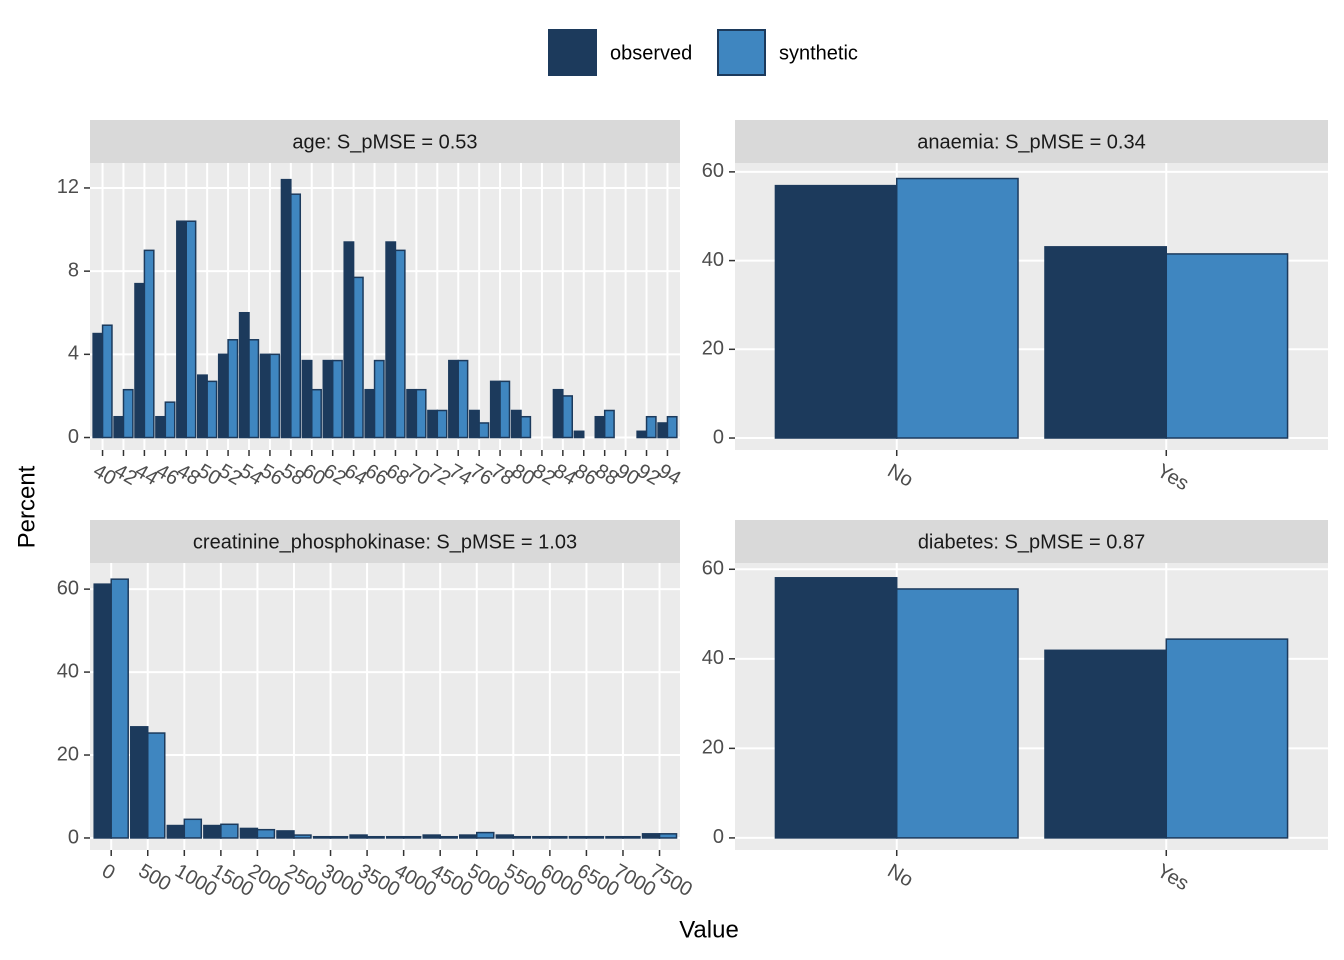 This screenshot has width=1344, height=960. I want to click on panel-title: creatinine_phosphokinase: S_pMSE = 1.03, so click(385, 542).